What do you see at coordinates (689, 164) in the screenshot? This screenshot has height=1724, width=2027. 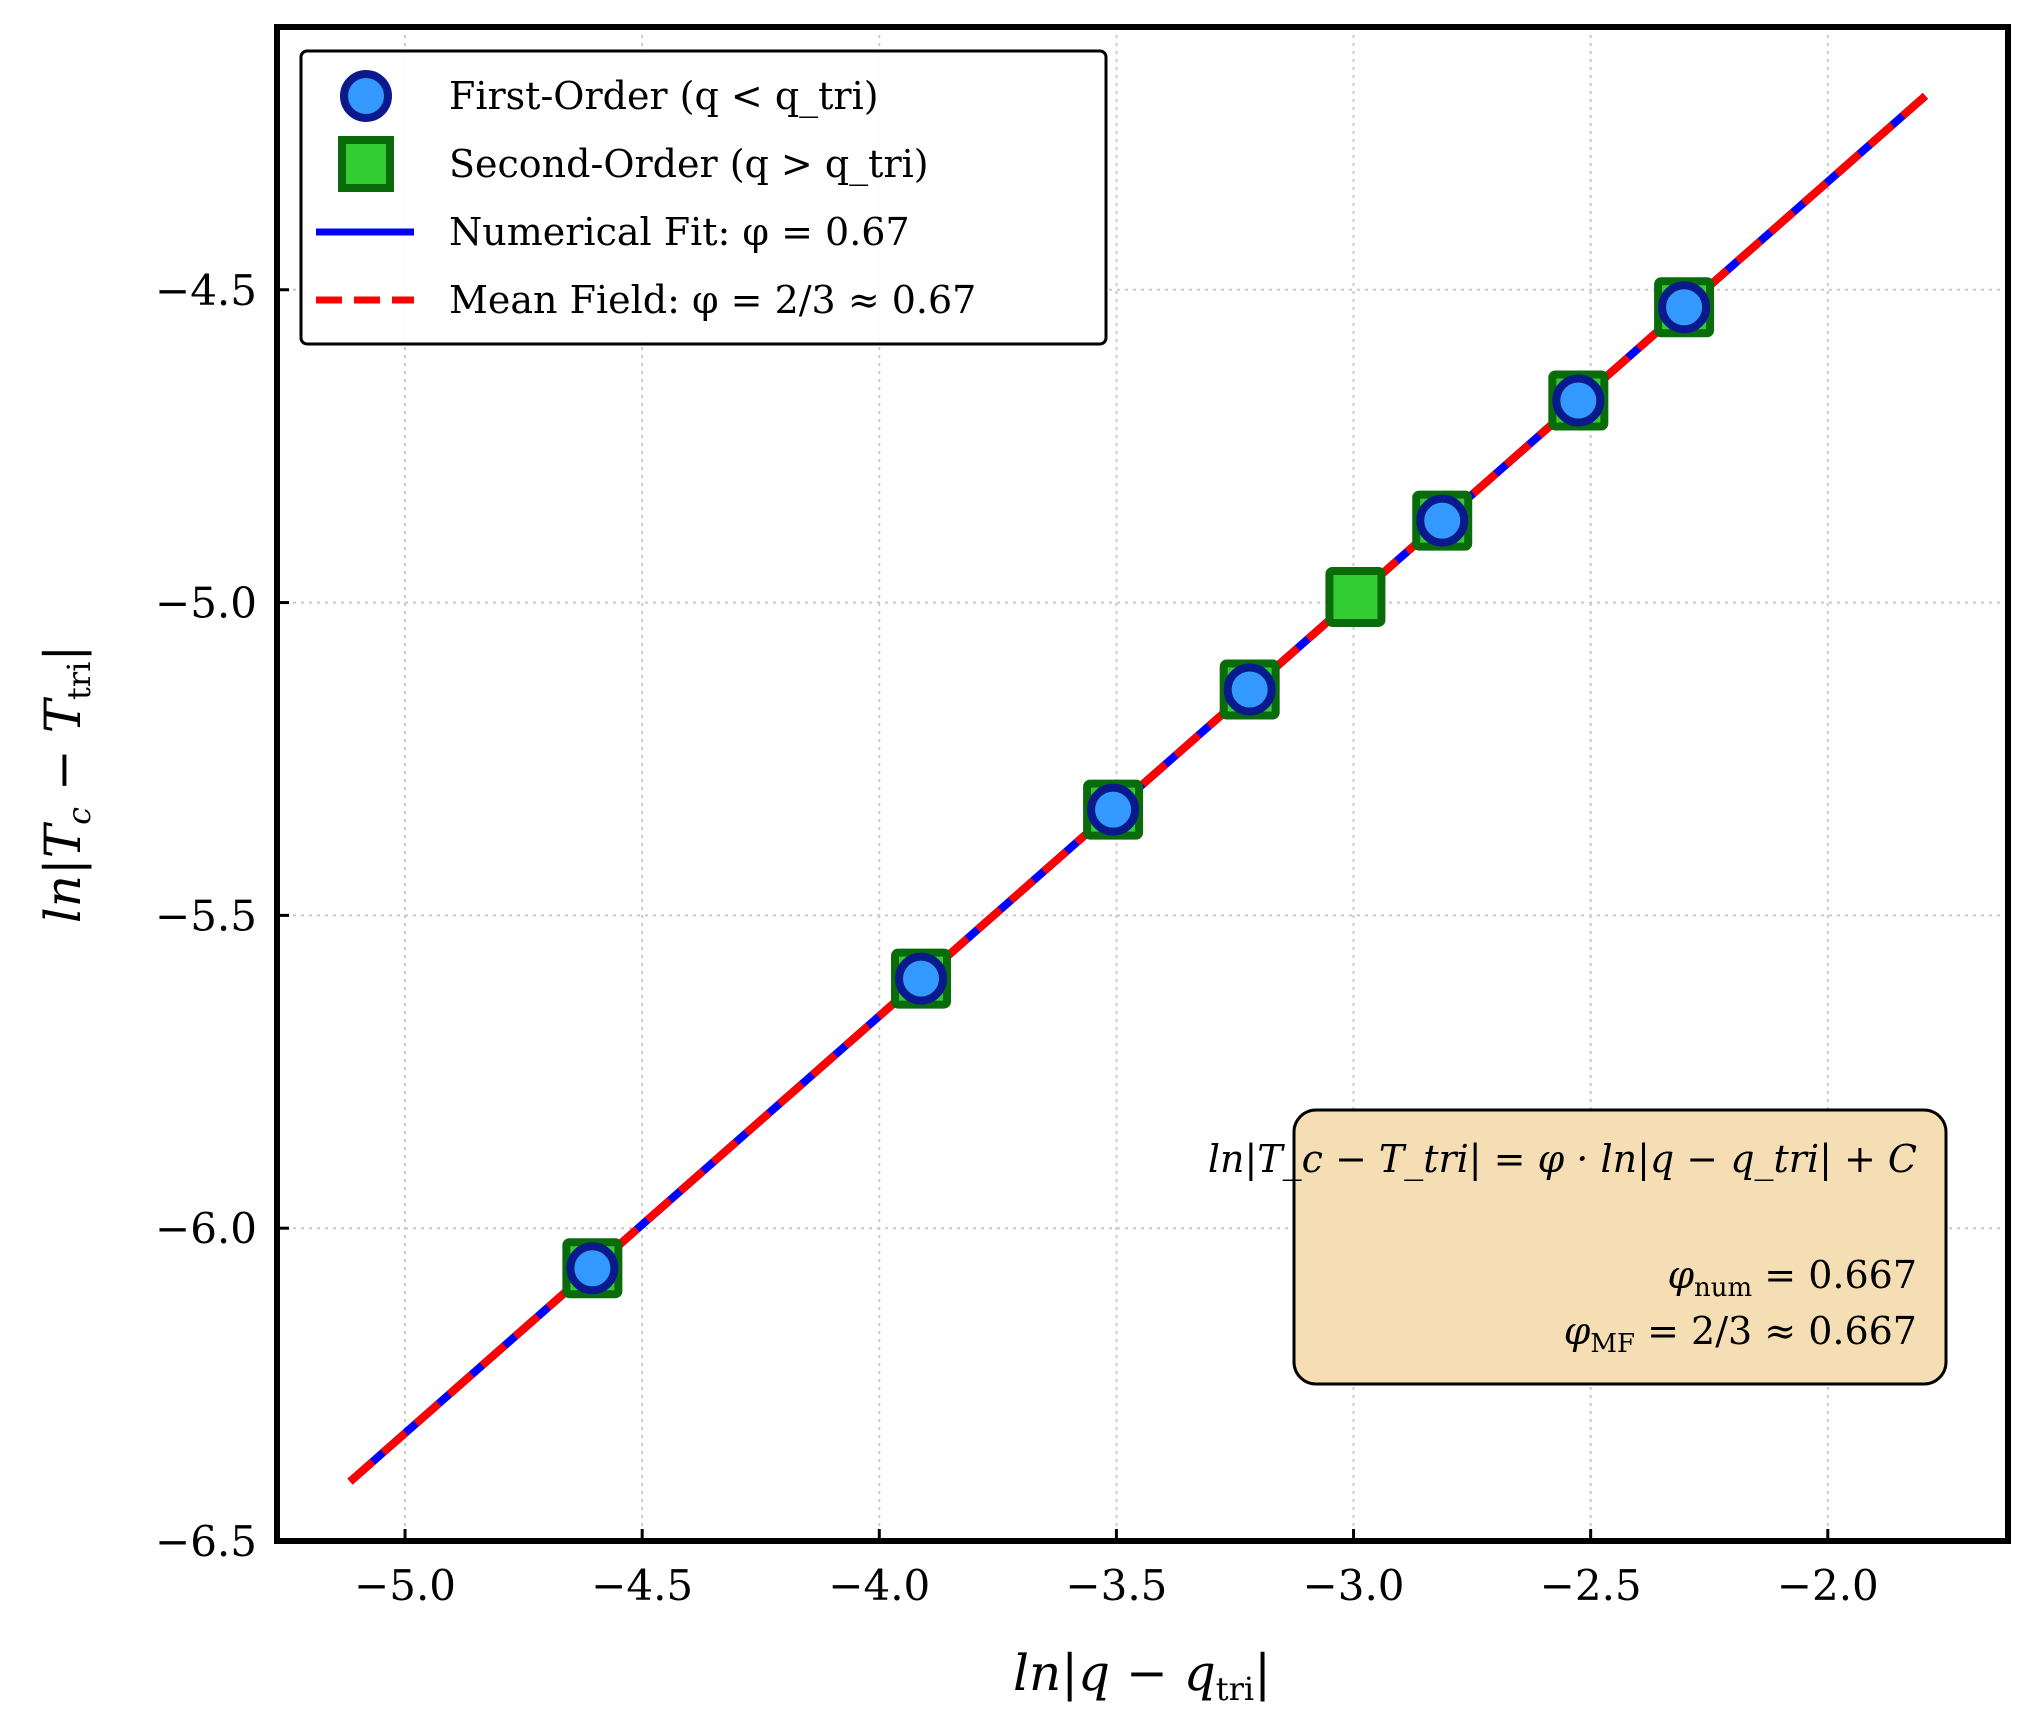 I see `legend-label: Second-Order (q > q_tri)` at bounding box center [689, 164].